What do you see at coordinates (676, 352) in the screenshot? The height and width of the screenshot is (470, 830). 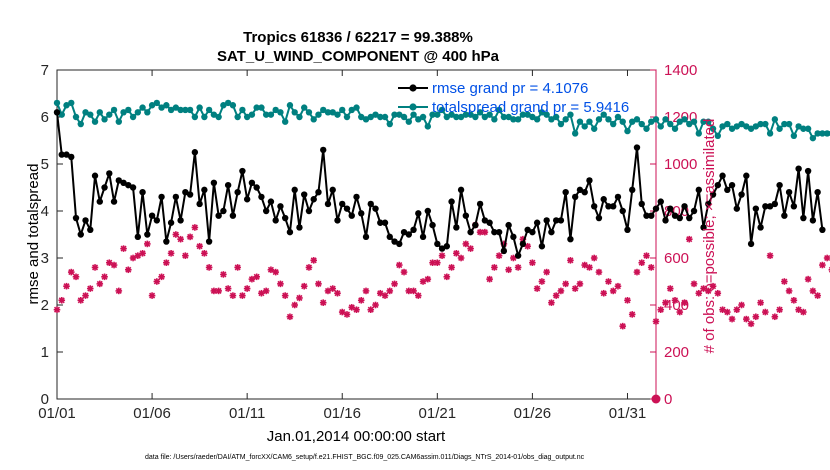 I see `y-right-tick-label: 200` at bounding box center [676, 352].